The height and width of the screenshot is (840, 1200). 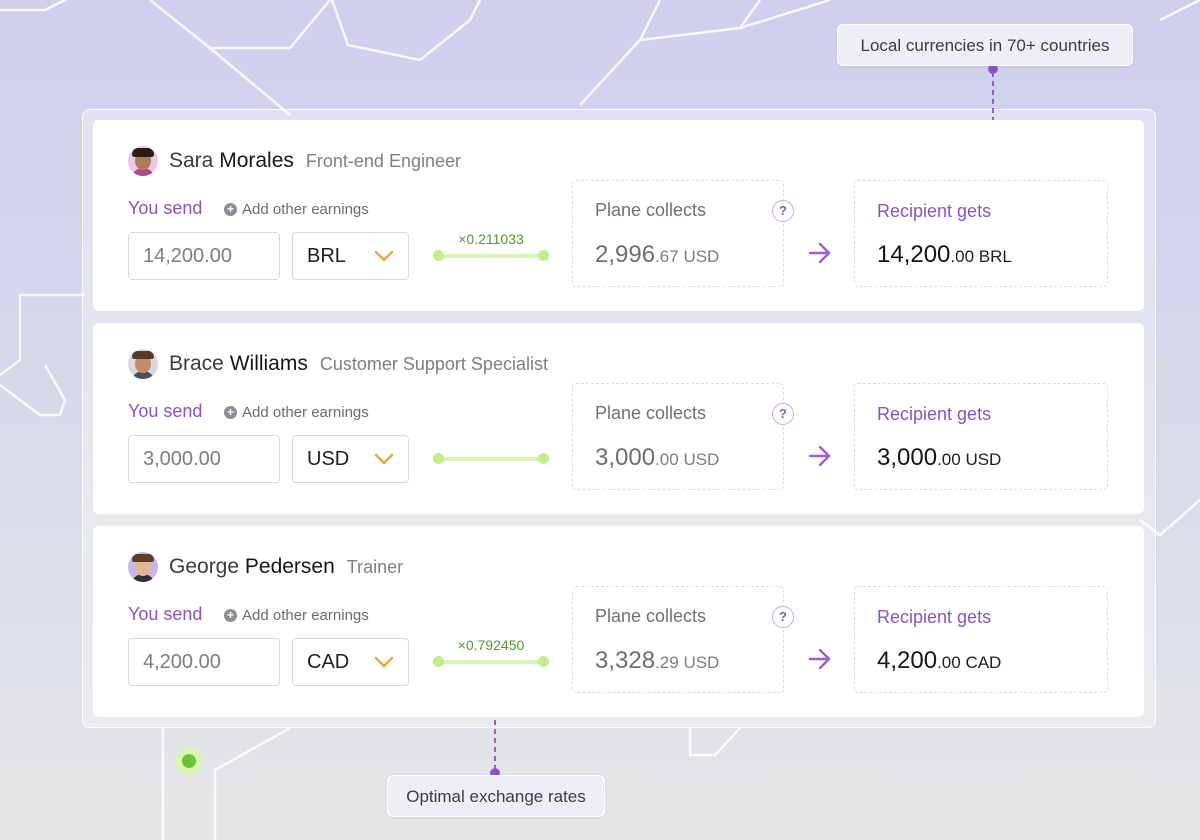 I want to click on recipient-amount: 4,200.00 CAD, so click(x=939, y=660).